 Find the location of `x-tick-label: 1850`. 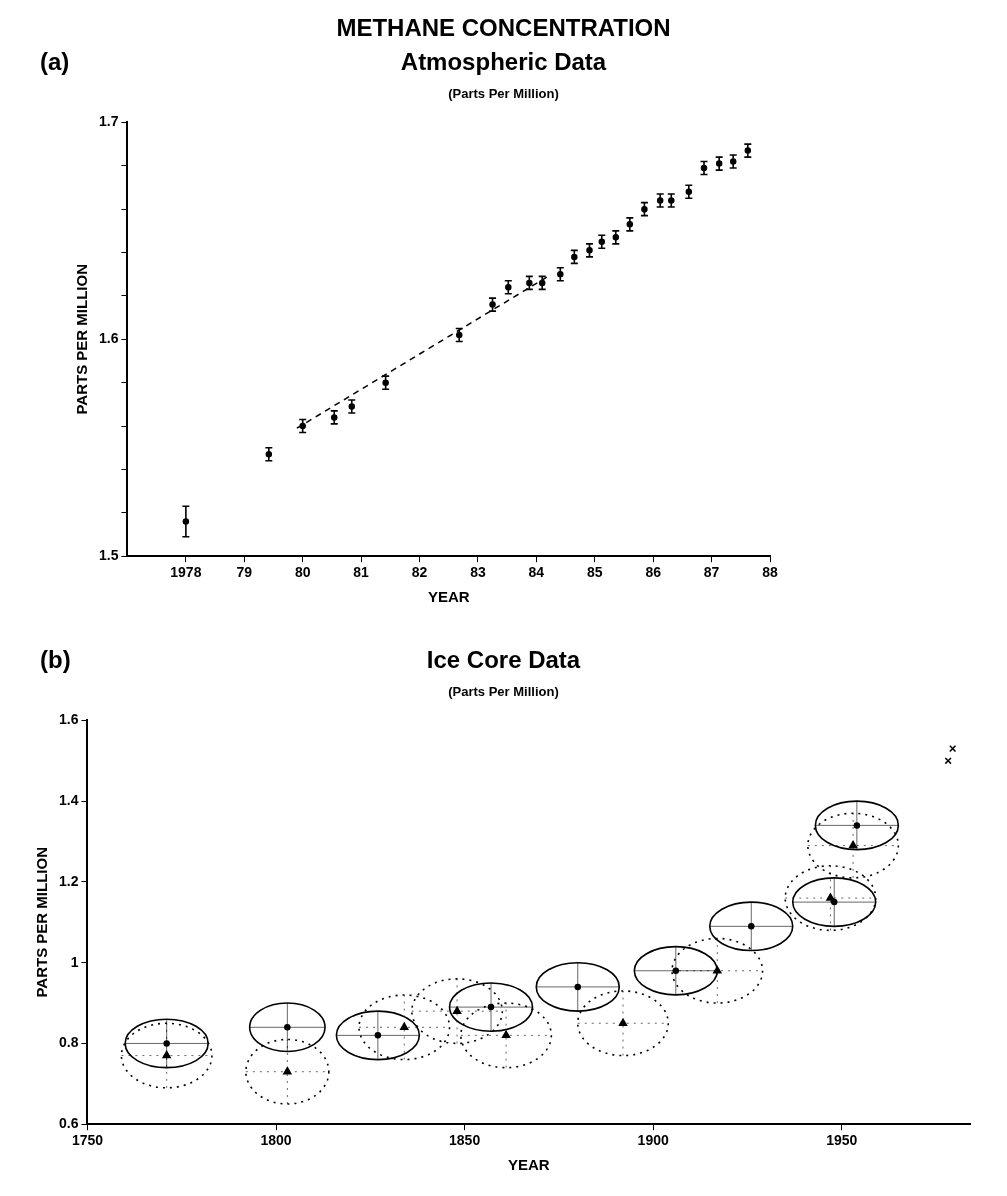

x-tick-label: 1850 is located at coordinates (465, 1140).